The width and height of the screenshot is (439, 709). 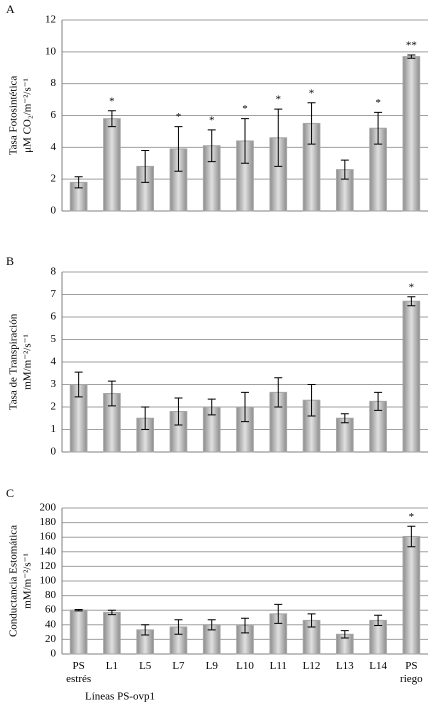 What do you see at coordinates (312, 666) in the screenshot?
I see `x-tick-label: L12` at bounding box center [312, 666].